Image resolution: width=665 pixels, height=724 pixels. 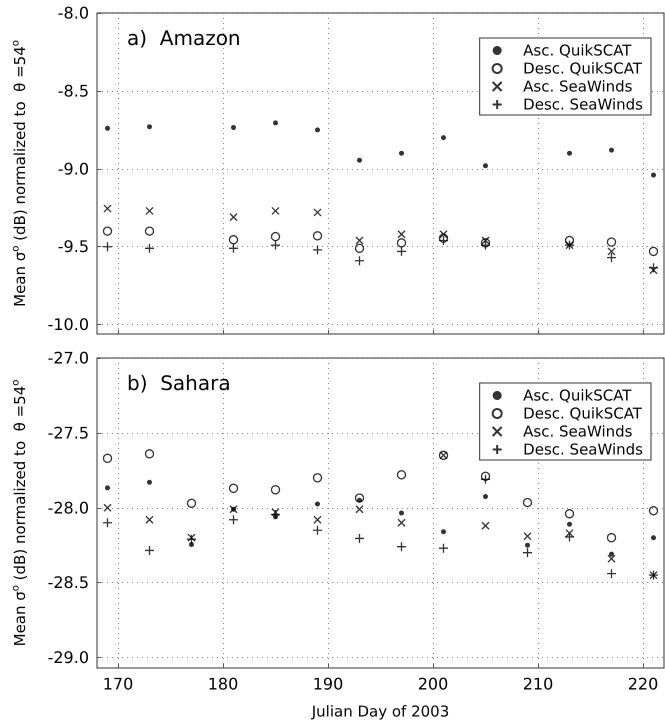 What do you see at coordinates (73, 246) in the screenshot?
I see `y-tick-label: -9.5` at bounding box center [73, 246].